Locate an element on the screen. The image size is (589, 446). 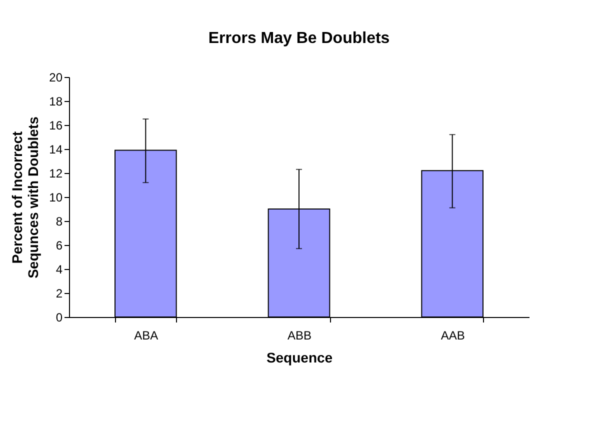
y-tick-label: 10 is located at coordinates (56, 197).